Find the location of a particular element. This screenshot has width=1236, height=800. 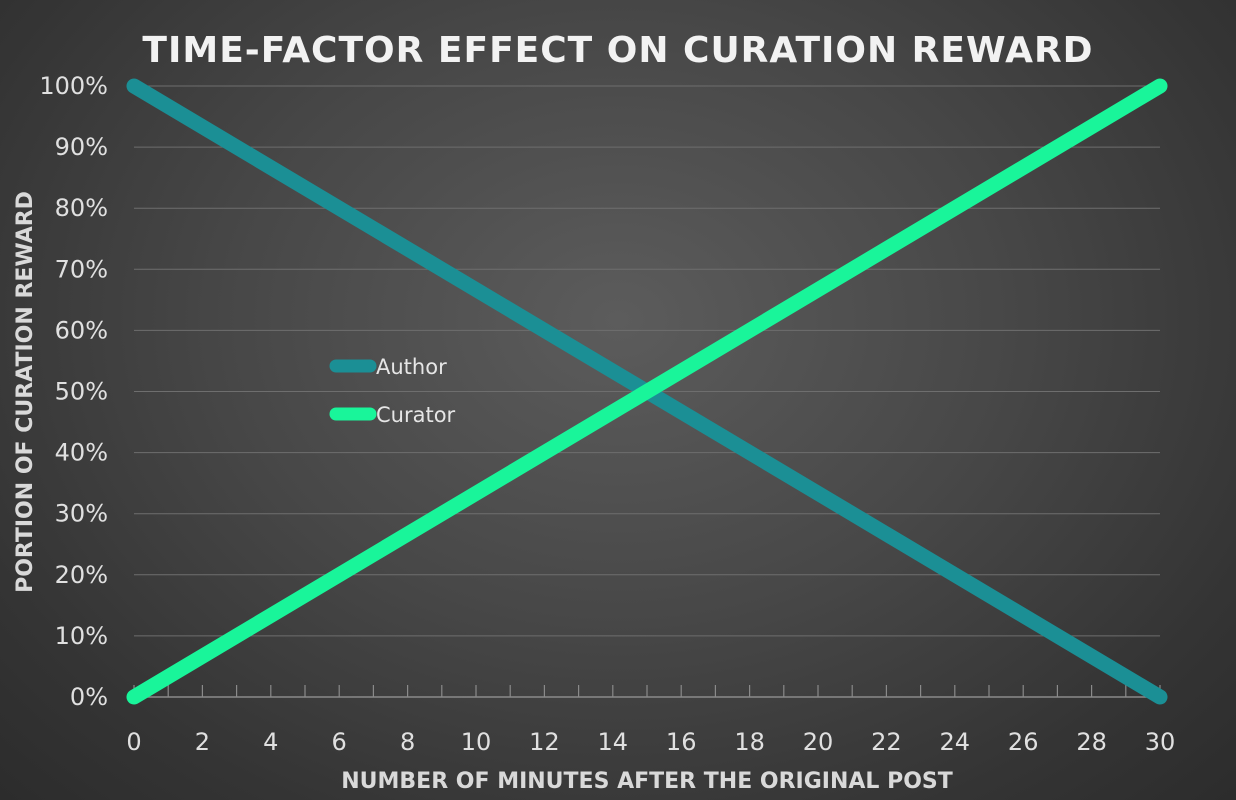

x-tick-label: 20 is located at coordinates (818, 742).